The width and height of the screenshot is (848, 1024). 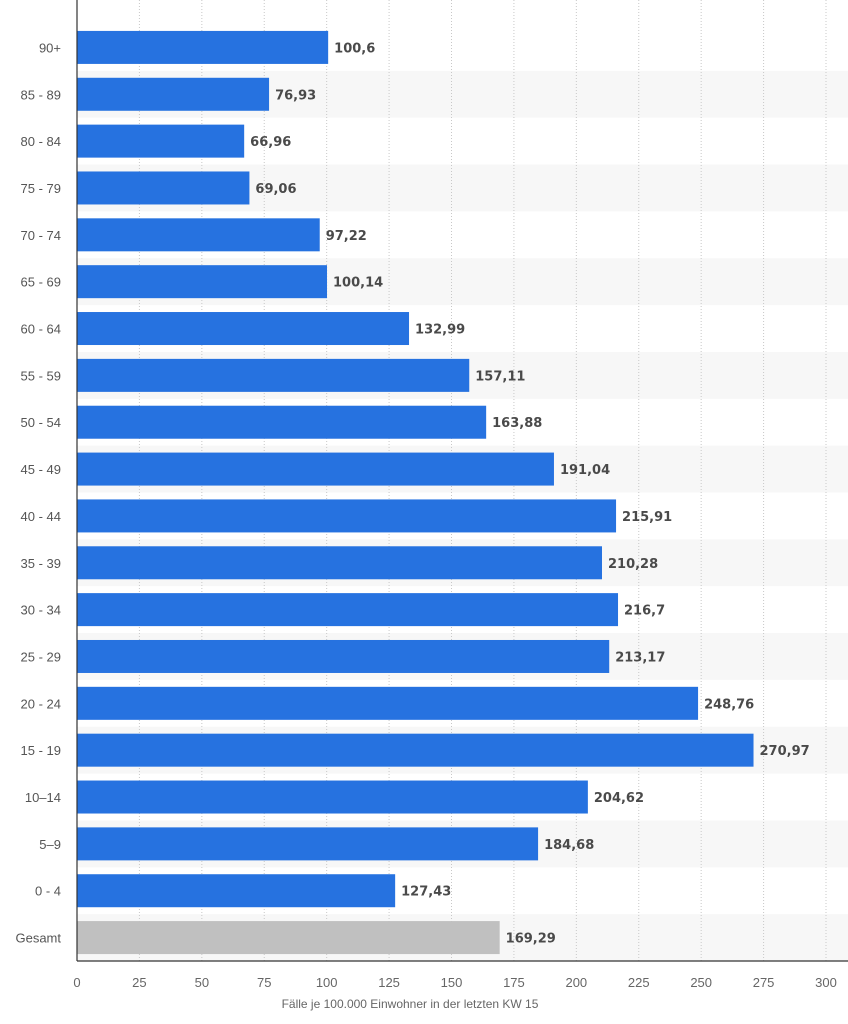 What do you see at coordinates (633, 564) in the screenshot?
I see `value-label: 210,28` at bounding box center [633, 564].